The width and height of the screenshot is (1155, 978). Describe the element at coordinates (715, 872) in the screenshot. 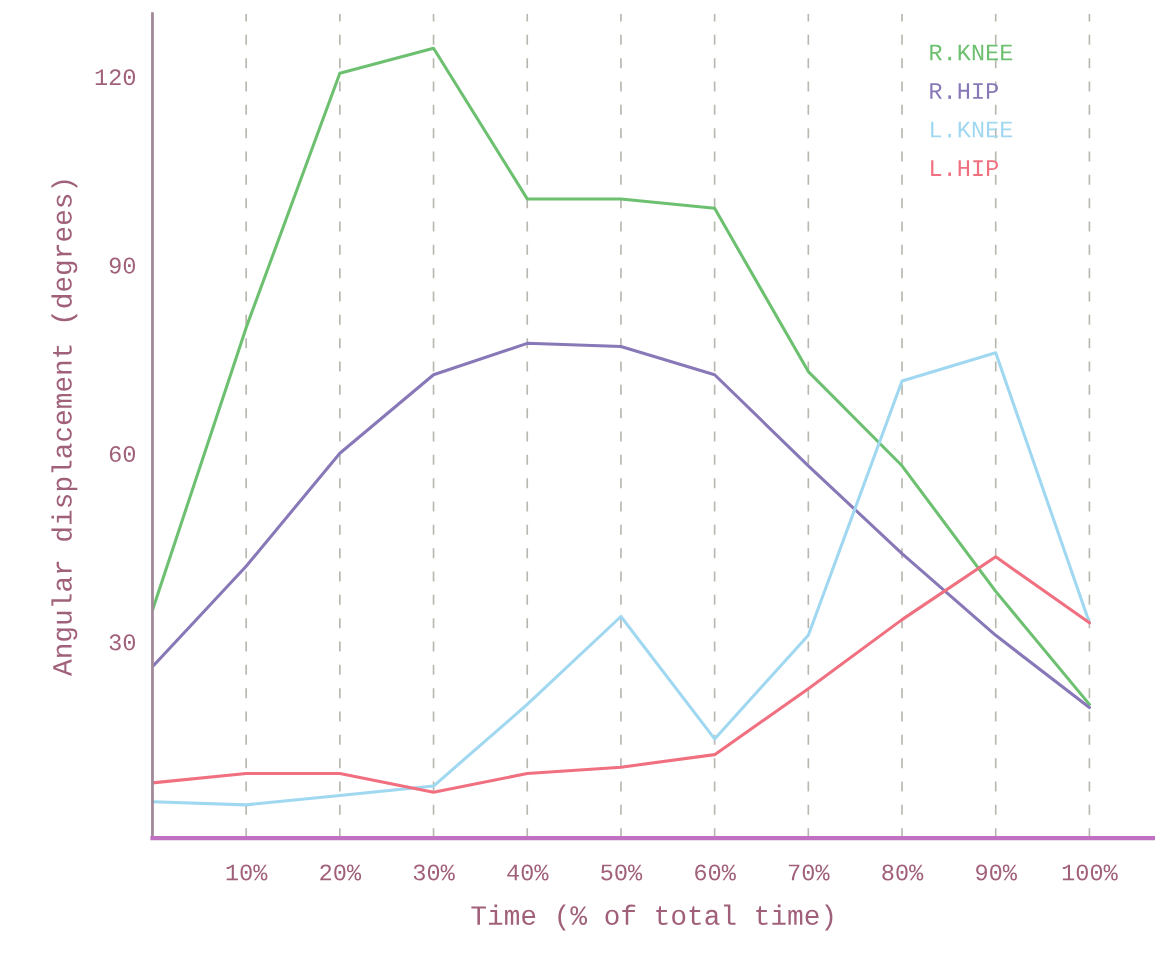

I see `x-tick-label: 60%` at that location.